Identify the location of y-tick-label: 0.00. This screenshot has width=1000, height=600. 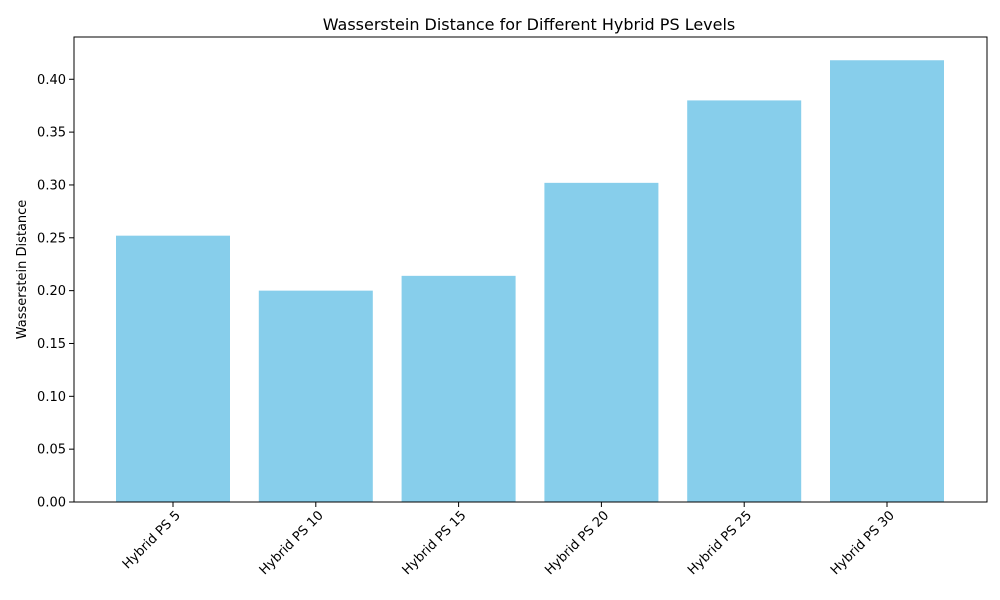
(51, 503).